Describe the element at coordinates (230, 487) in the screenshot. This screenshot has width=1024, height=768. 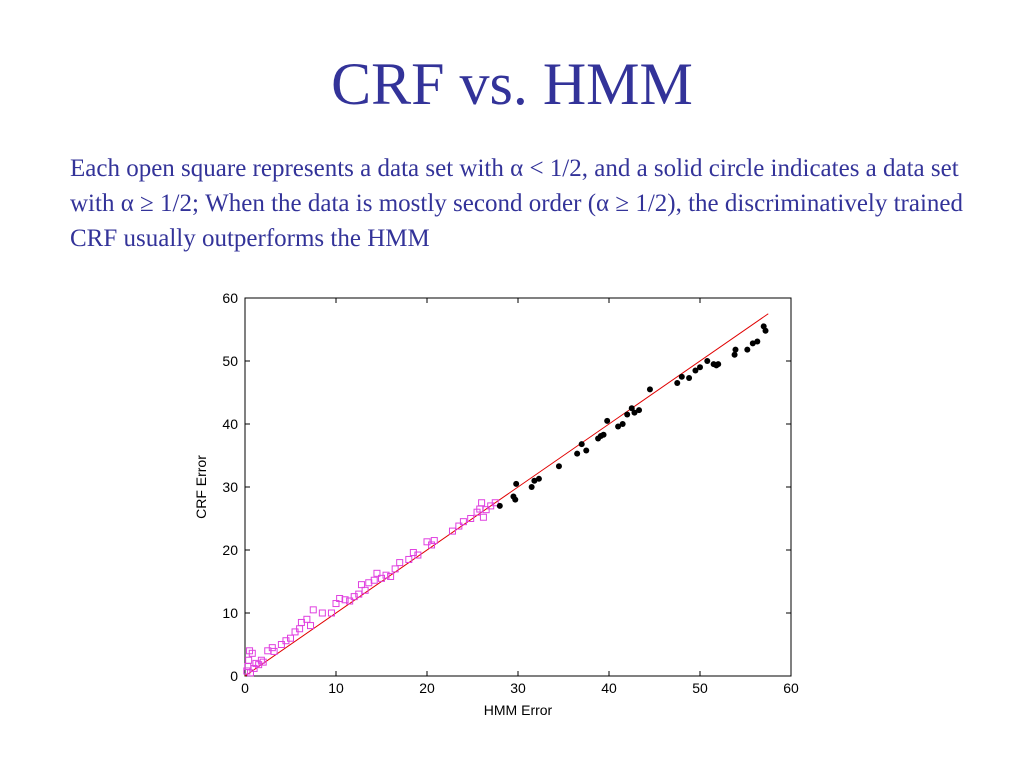
I see `y-tick-label: 30` at that location.